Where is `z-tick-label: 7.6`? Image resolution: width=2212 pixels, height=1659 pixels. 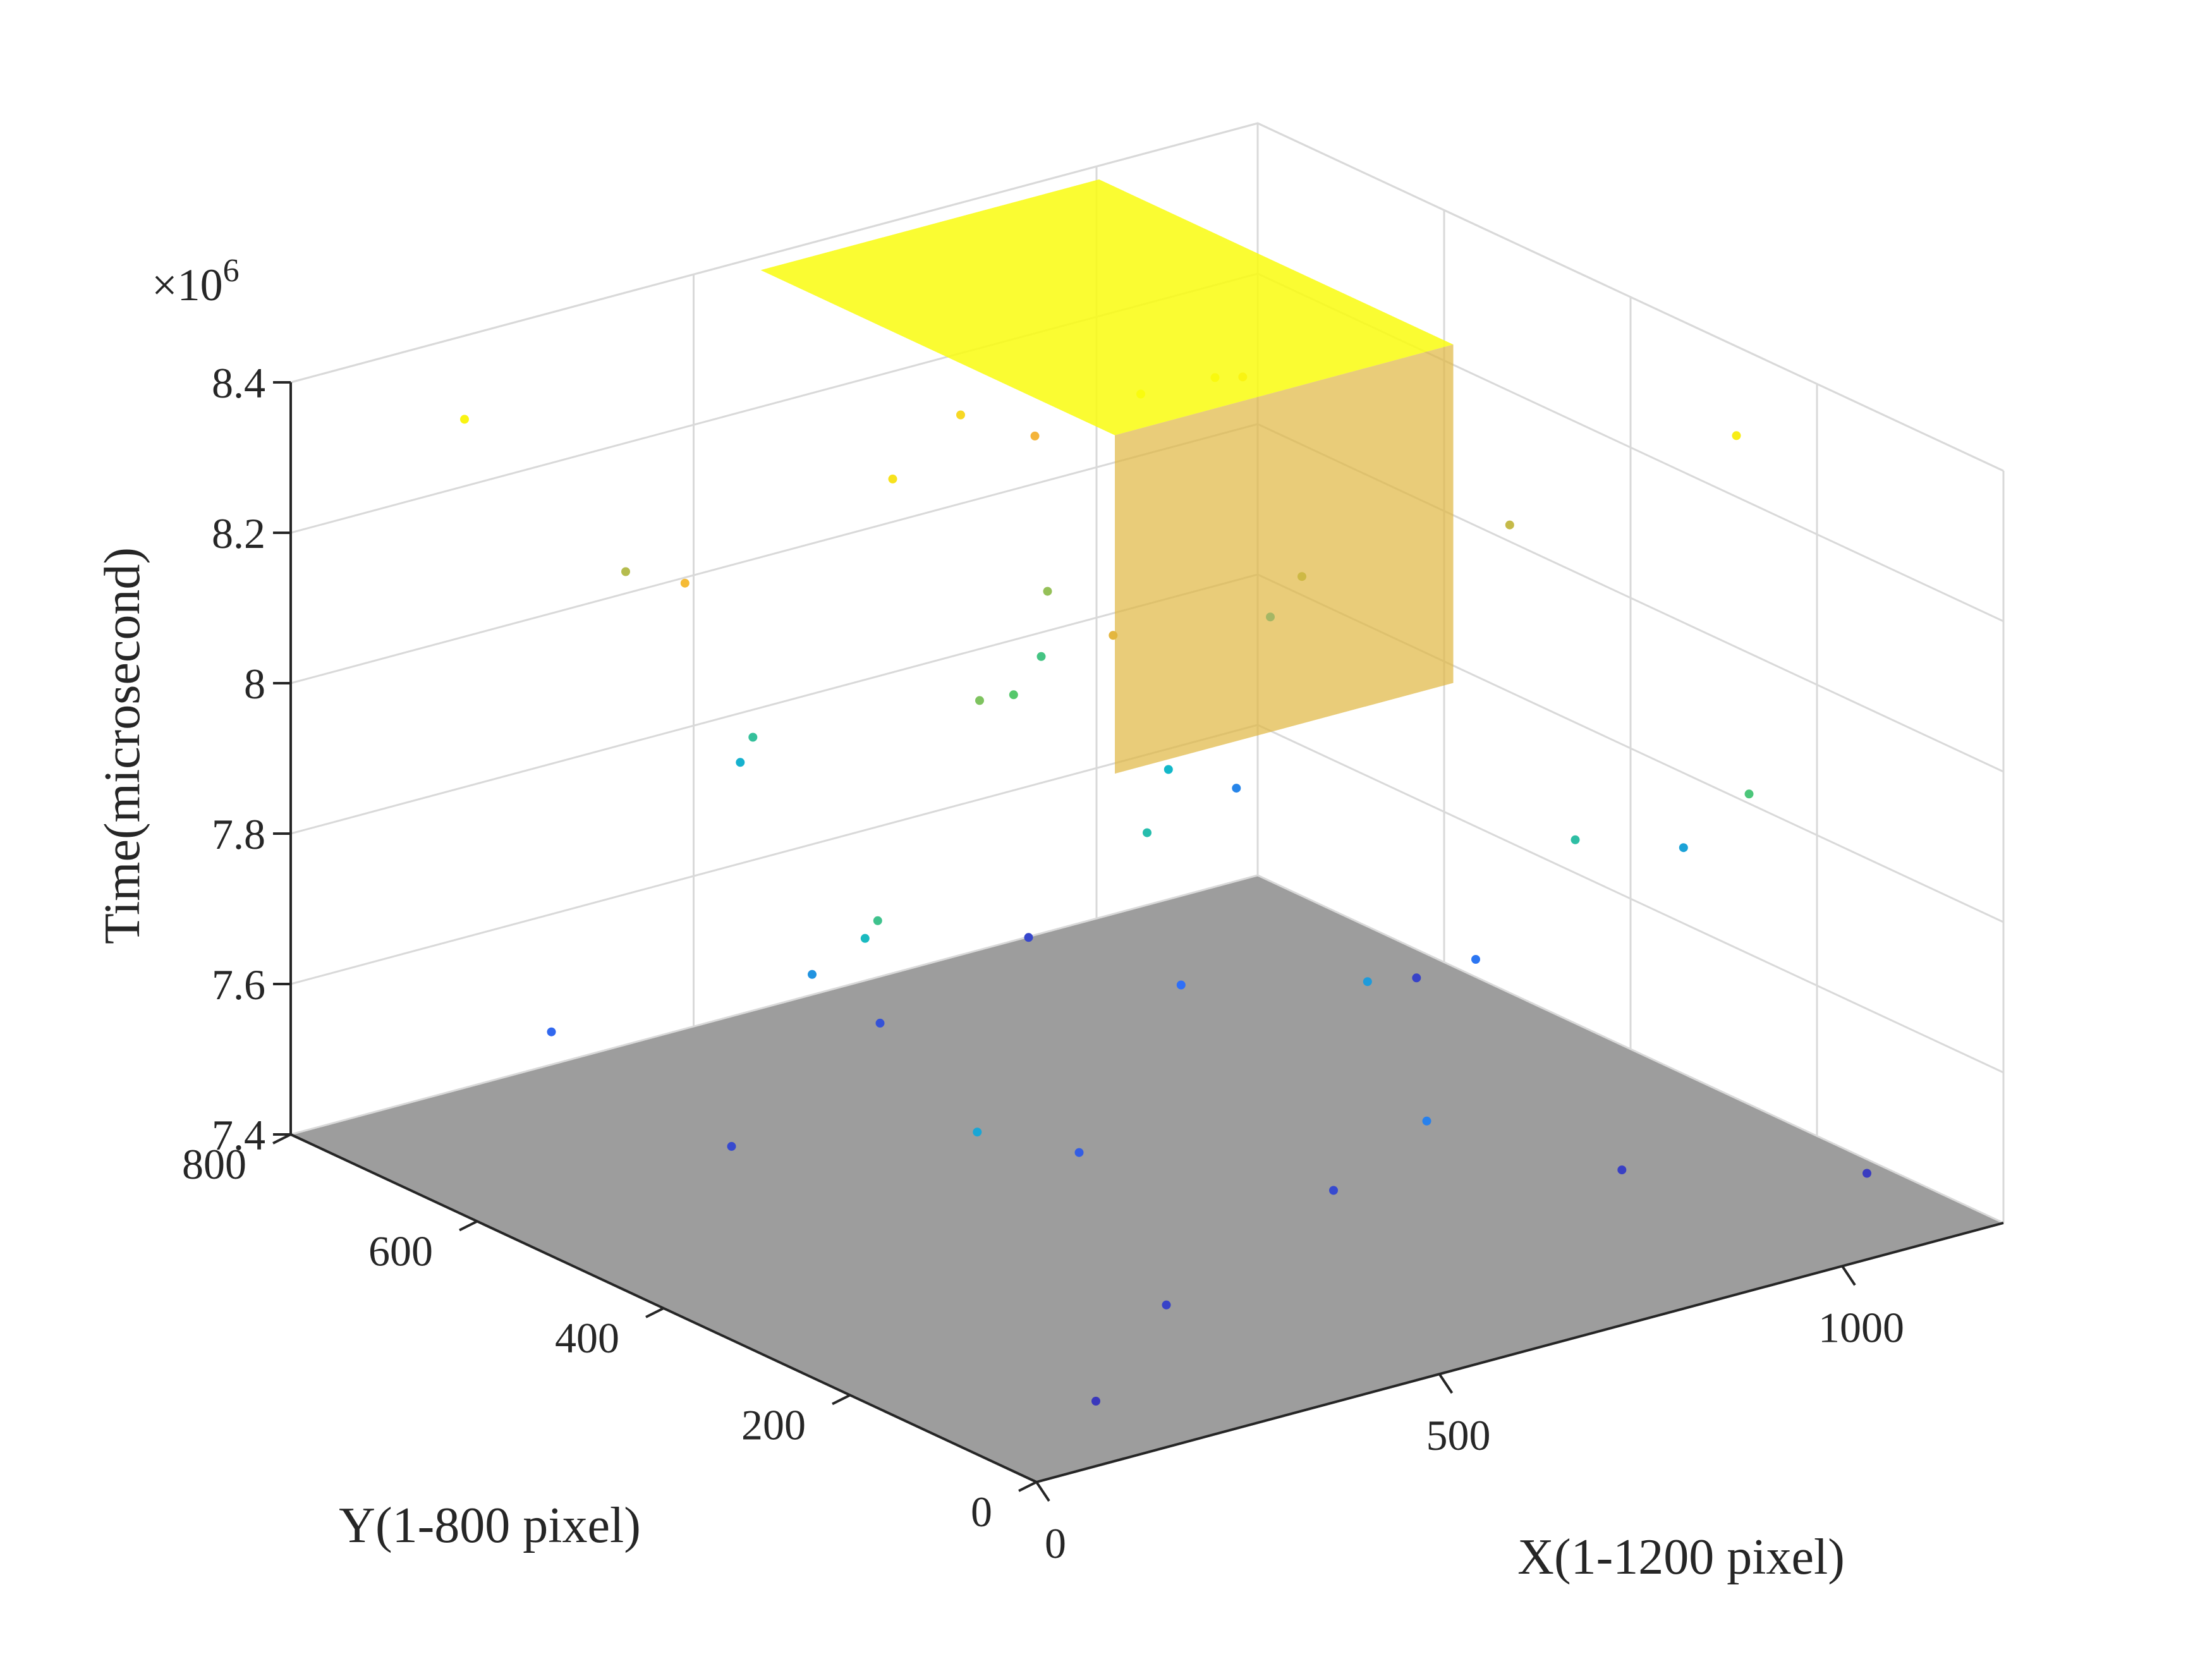
z-tick-label: 7.6 is located at coordinates (238, 985).